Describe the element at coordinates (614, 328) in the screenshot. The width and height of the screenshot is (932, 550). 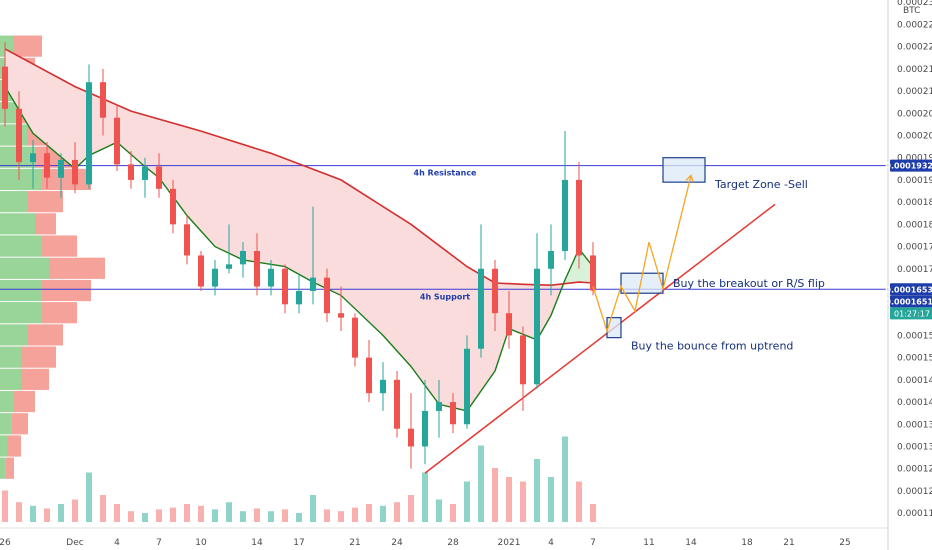
I see `bounce-zone-box` at that location.